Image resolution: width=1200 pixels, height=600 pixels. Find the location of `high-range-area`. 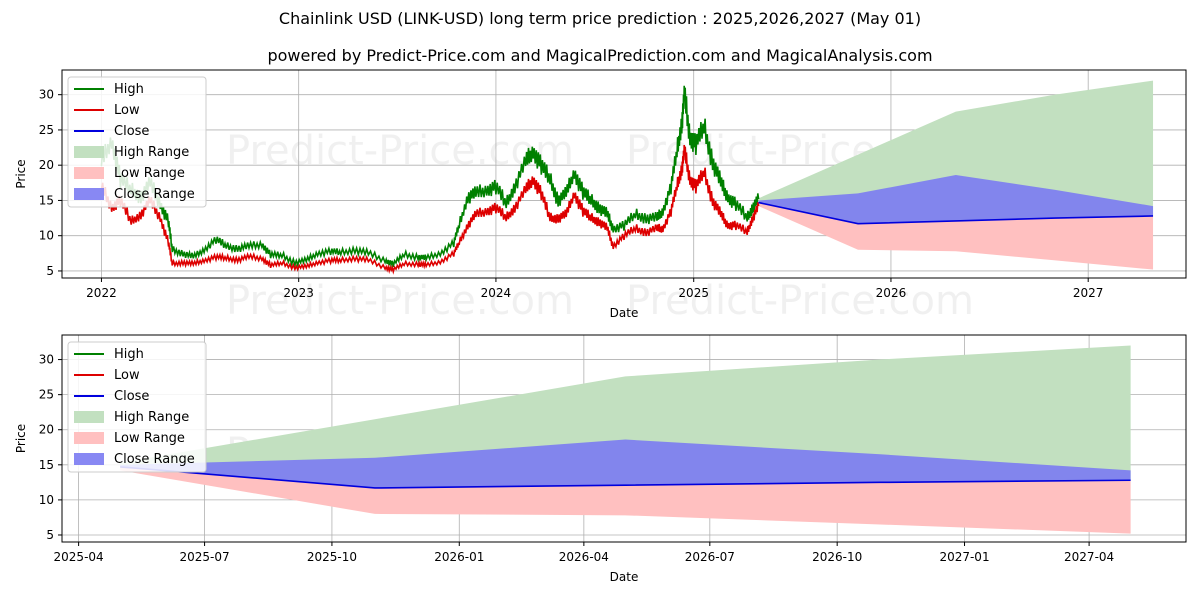

high-range-area is located at coordinates (956, 152).